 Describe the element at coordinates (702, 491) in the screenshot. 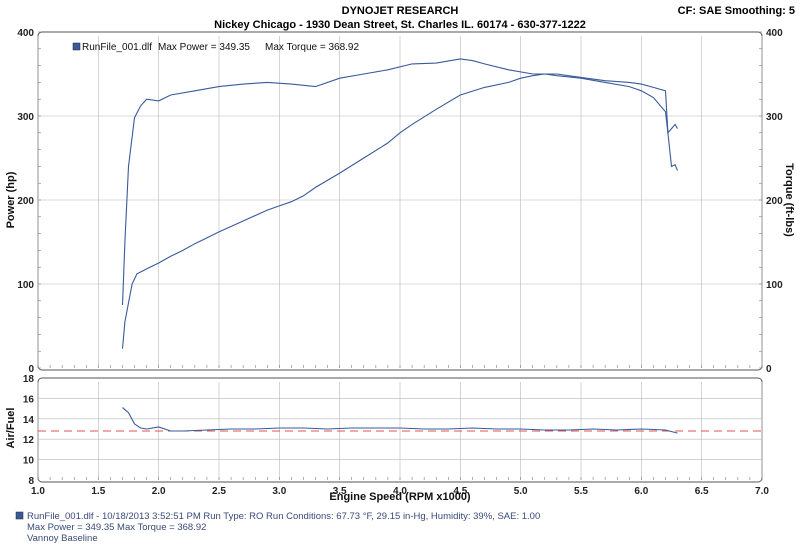

I see `x-tick-label: 6.5` at that location.